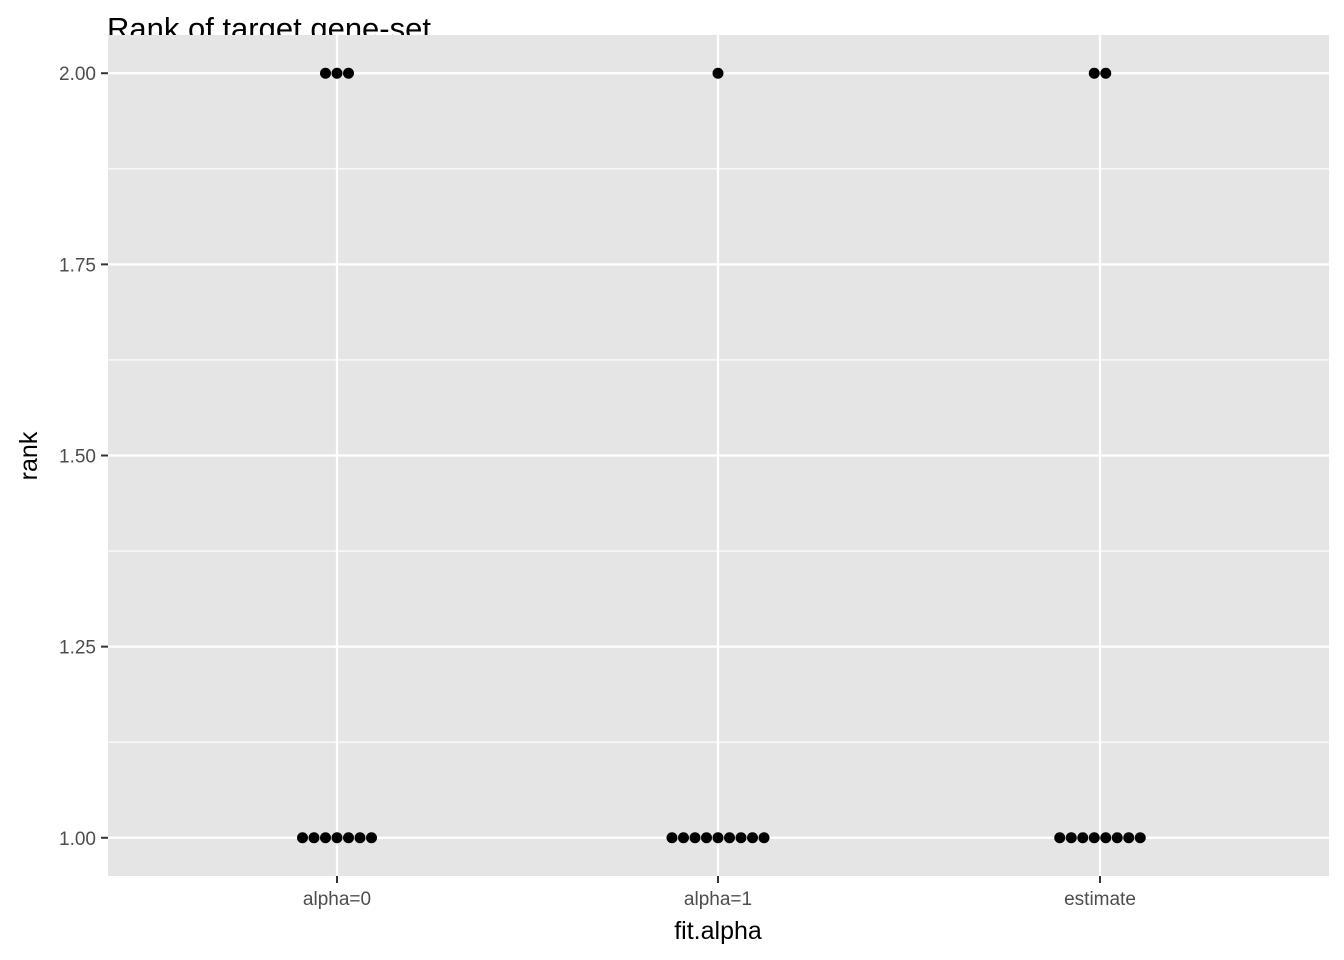 The width and height of the screenshot is (1344, 960). Describe the element at coordinates (77, 74) in the screenshot. I see `y-tick-label: 2.00` at that location.